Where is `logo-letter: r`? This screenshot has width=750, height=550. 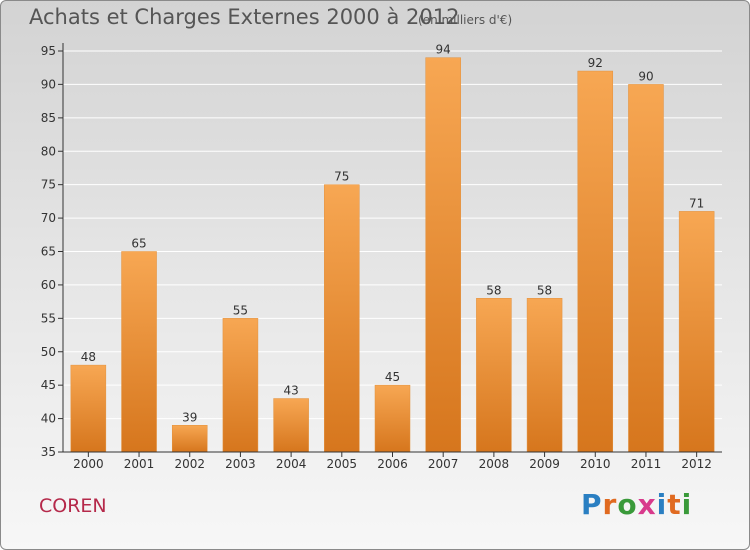
logo-letter: r is located at coordinates (610, 504).